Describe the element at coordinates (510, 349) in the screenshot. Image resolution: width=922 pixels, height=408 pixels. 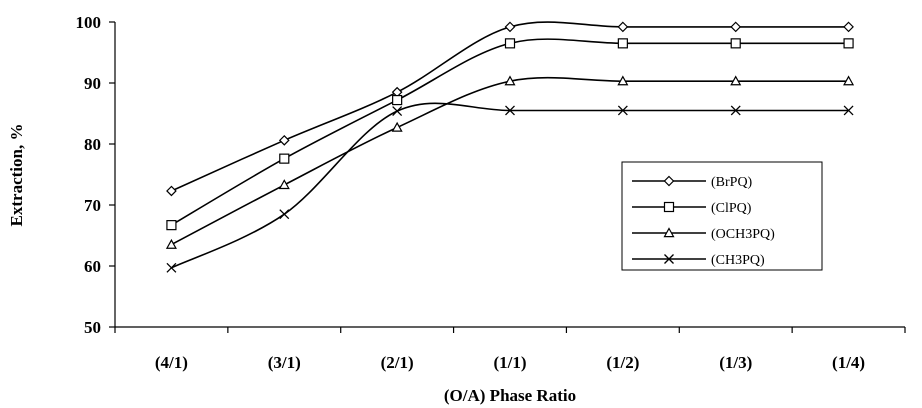
I see `x-ticks: (4/1) (3/1) (2/1) (1/1) (1/2) (1/3) (1/4)` at that location.